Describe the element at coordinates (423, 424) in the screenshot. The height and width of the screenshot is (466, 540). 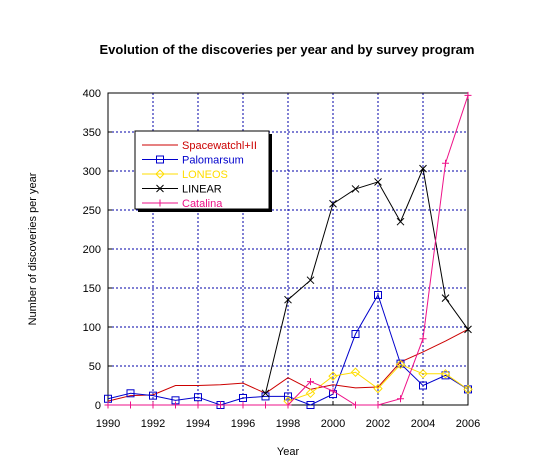
I see `x-tick-label: 2004` at that location.